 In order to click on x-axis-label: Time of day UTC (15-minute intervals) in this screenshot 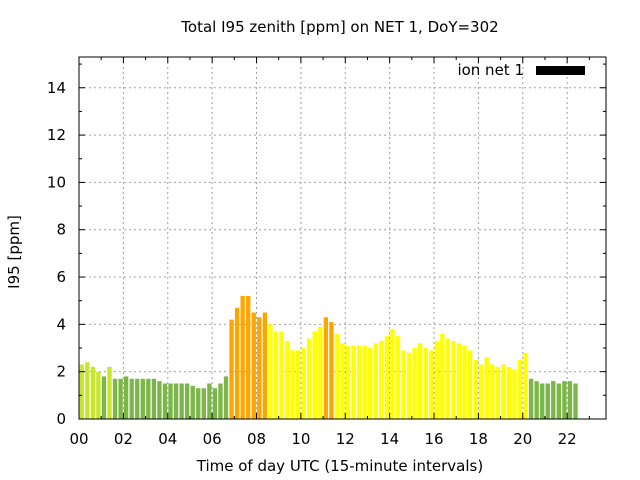, I will do `click(339, 466)`.